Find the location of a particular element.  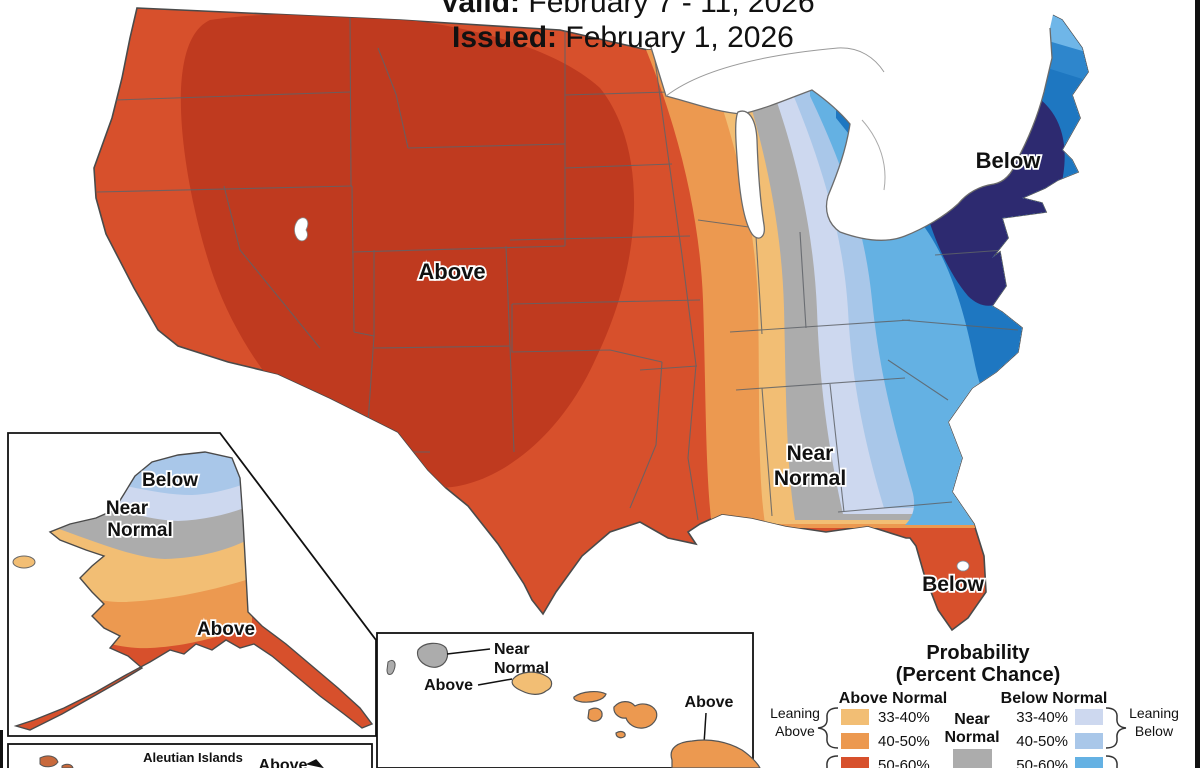

maui-island is located at coordinates (635, 715).